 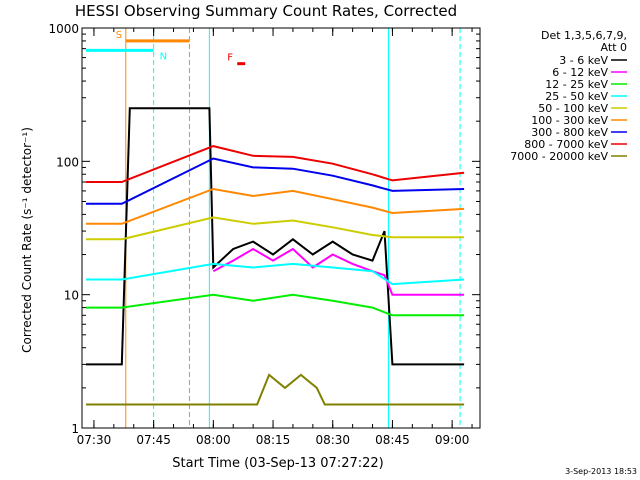 What do you see at coordinates (332, 440) in the screenshot?
I see `x-tick-label: 08:30` at bounding box center [332, 440].